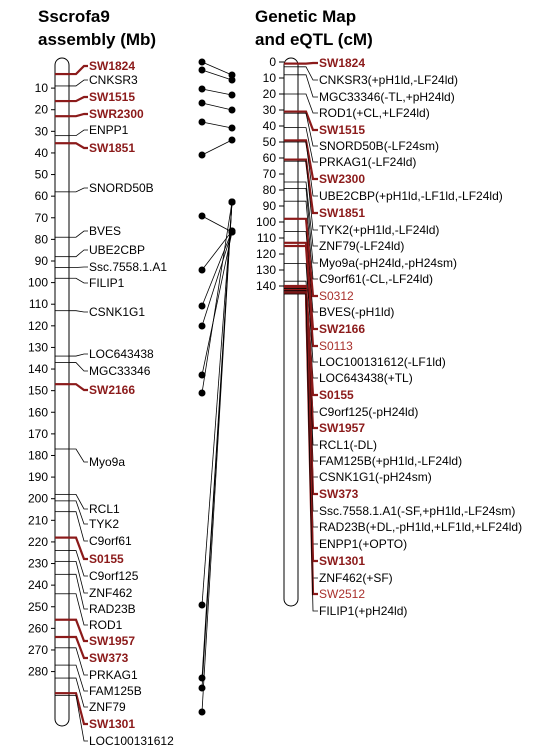 The height and width of the screenshot is (753, 549). I want to click on right-gene-label: TYK2(+pH1ld,-LF24ld), so click(379, 230).